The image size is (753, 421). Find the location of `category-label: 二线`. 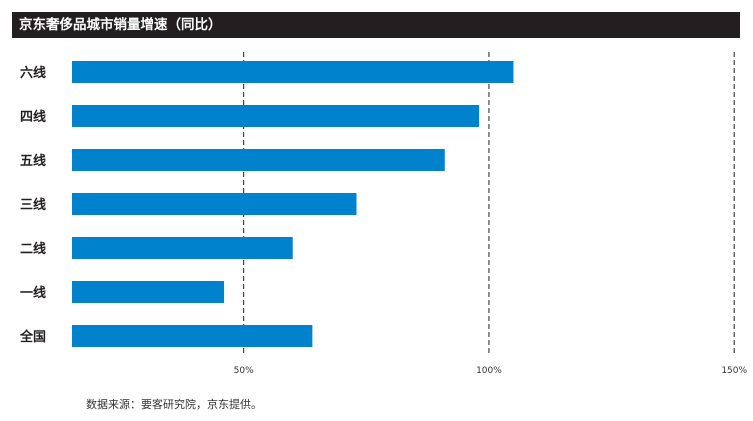

category-label: 二线 is located at coordinates (33, 249).